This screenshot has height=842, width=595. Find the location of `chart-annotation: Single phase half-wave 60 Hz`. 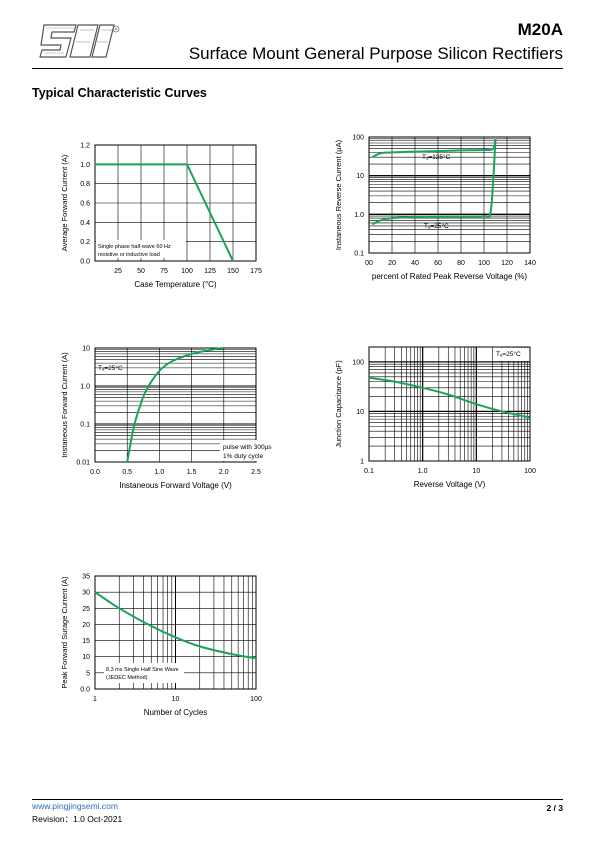

chart-annotation: Single phase half-wave 60 Hz is located at coordinates (134, 247).